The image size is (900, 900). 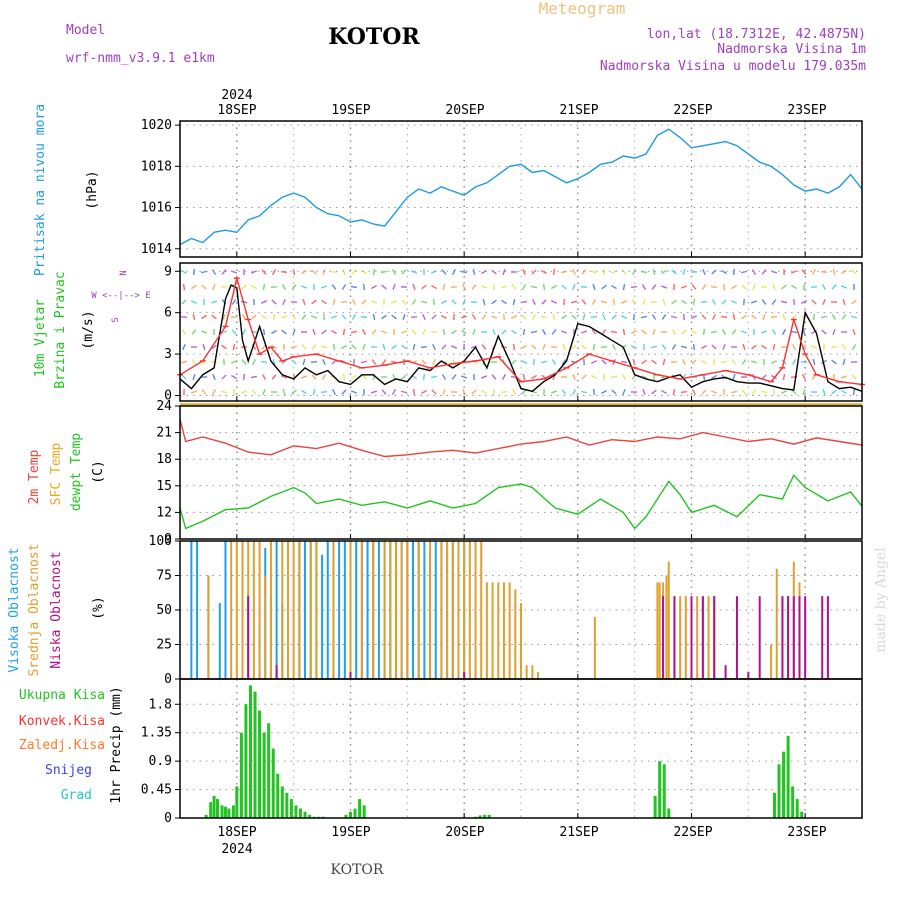 I want to click on precip-panel: 0 0.45 0.9 1.35 1.8, so click(x=502, y=752).